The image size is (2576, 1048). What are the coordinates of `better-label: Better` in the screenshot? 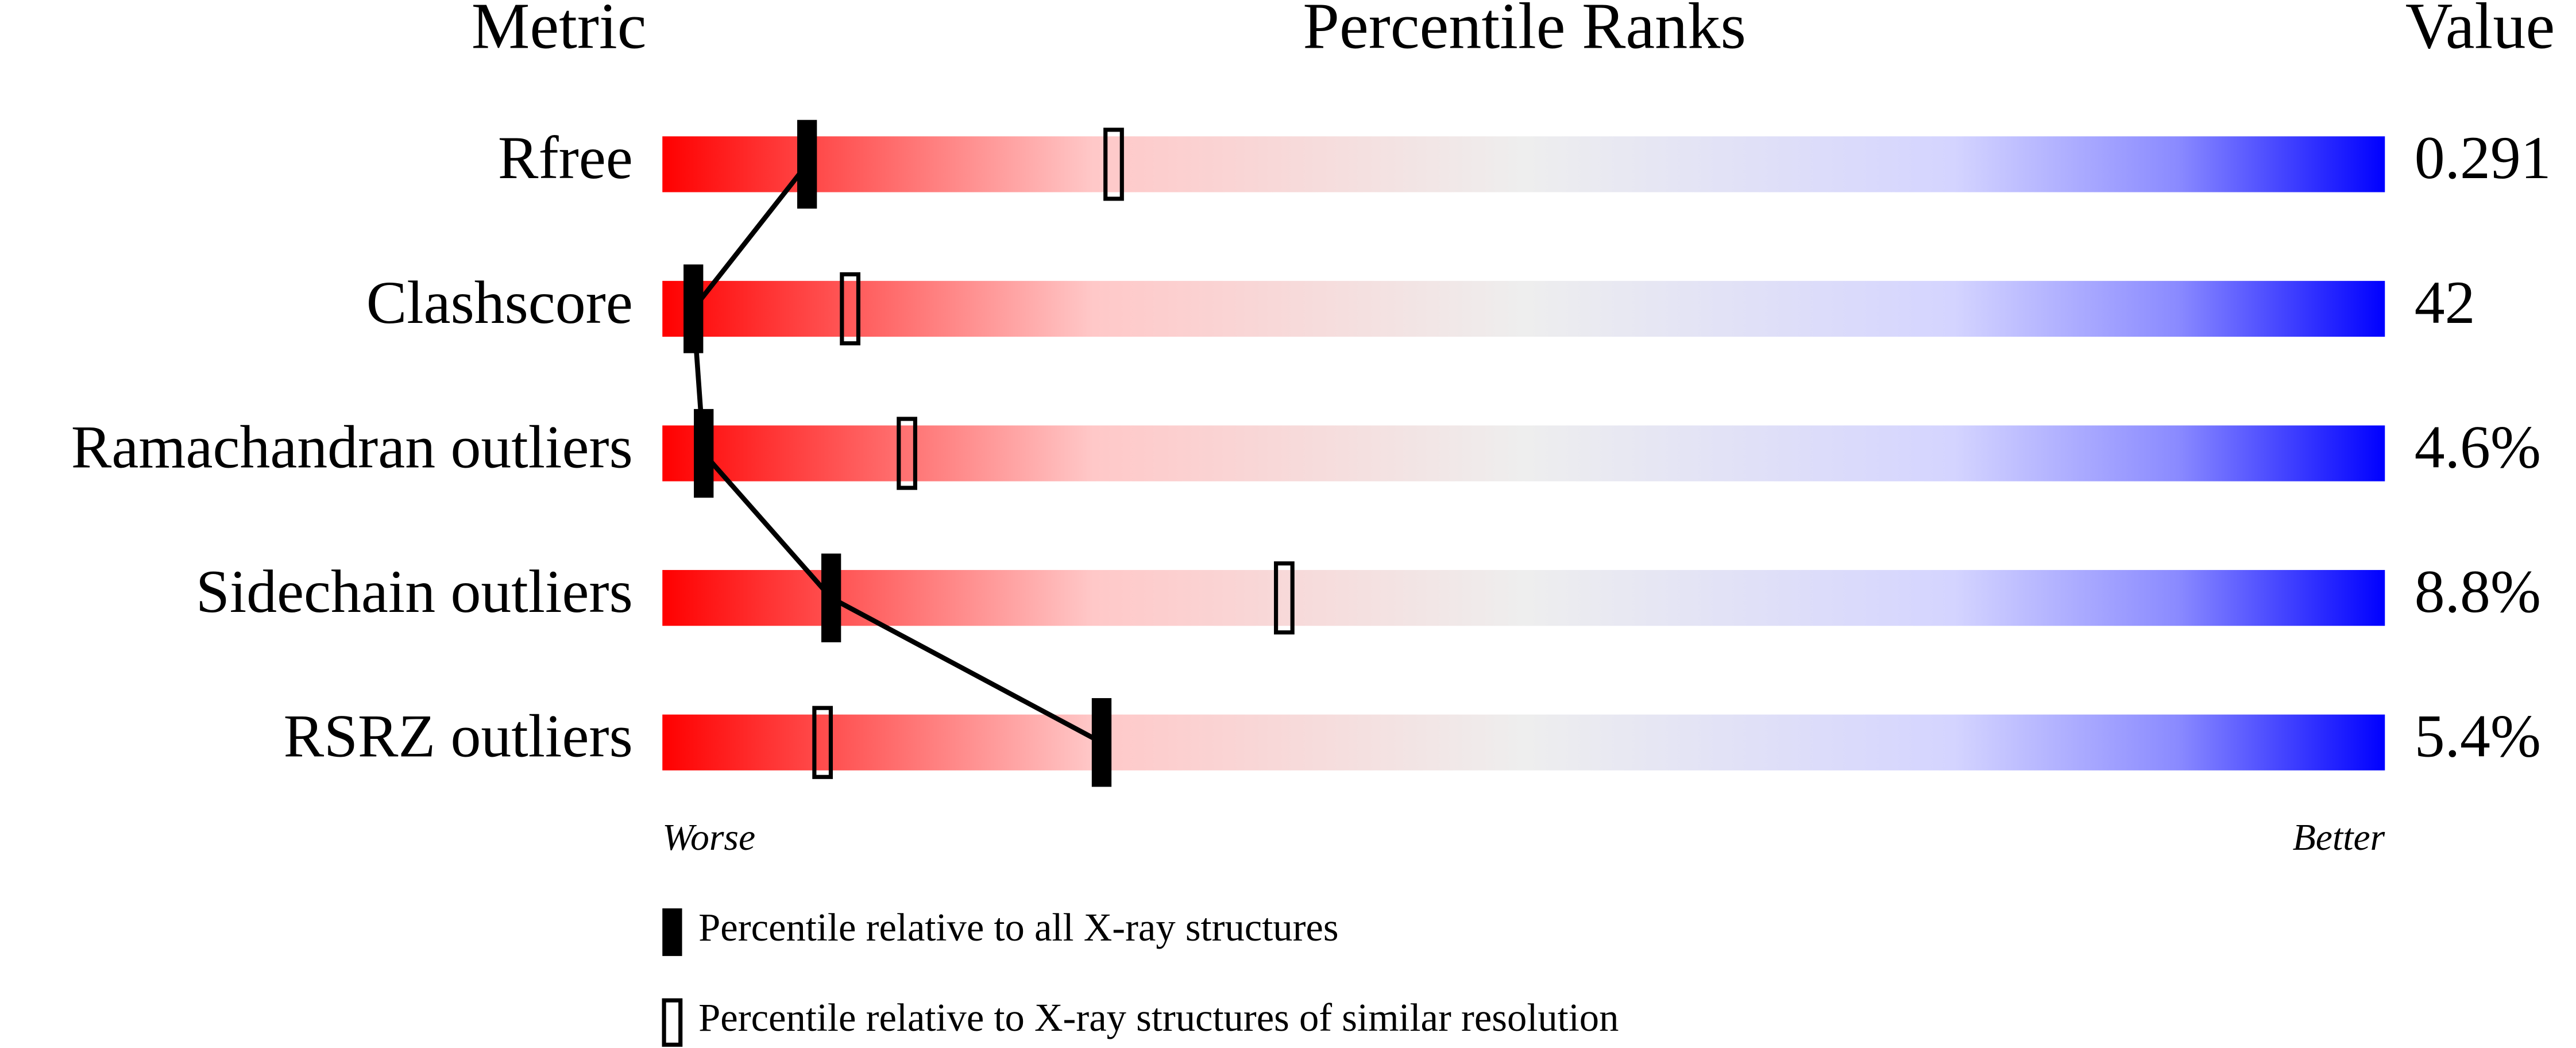 It's located at (2339, 837).